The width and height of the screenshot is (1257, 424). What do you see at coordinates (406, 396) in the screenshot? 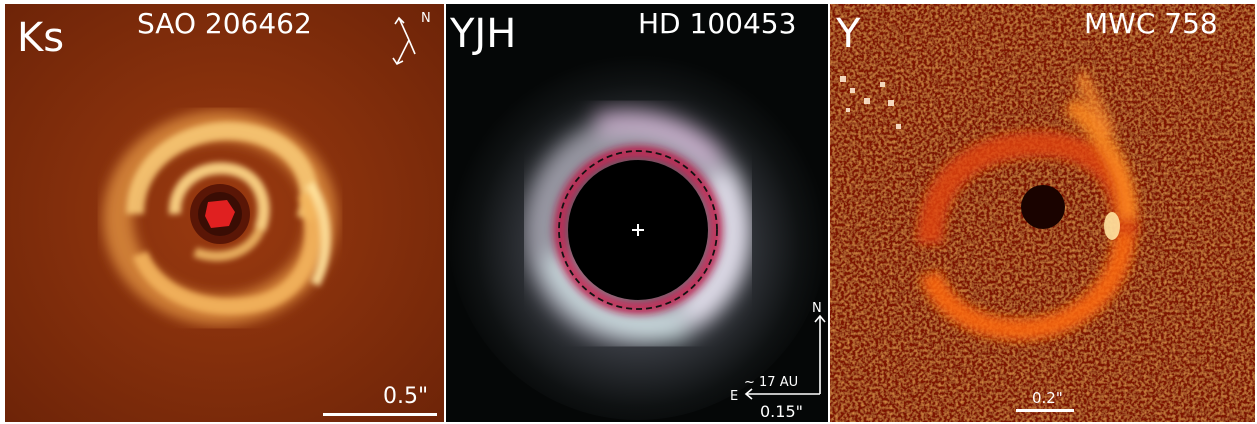
I see `scale-label: 0.5"` at bounding box center [406, 396].